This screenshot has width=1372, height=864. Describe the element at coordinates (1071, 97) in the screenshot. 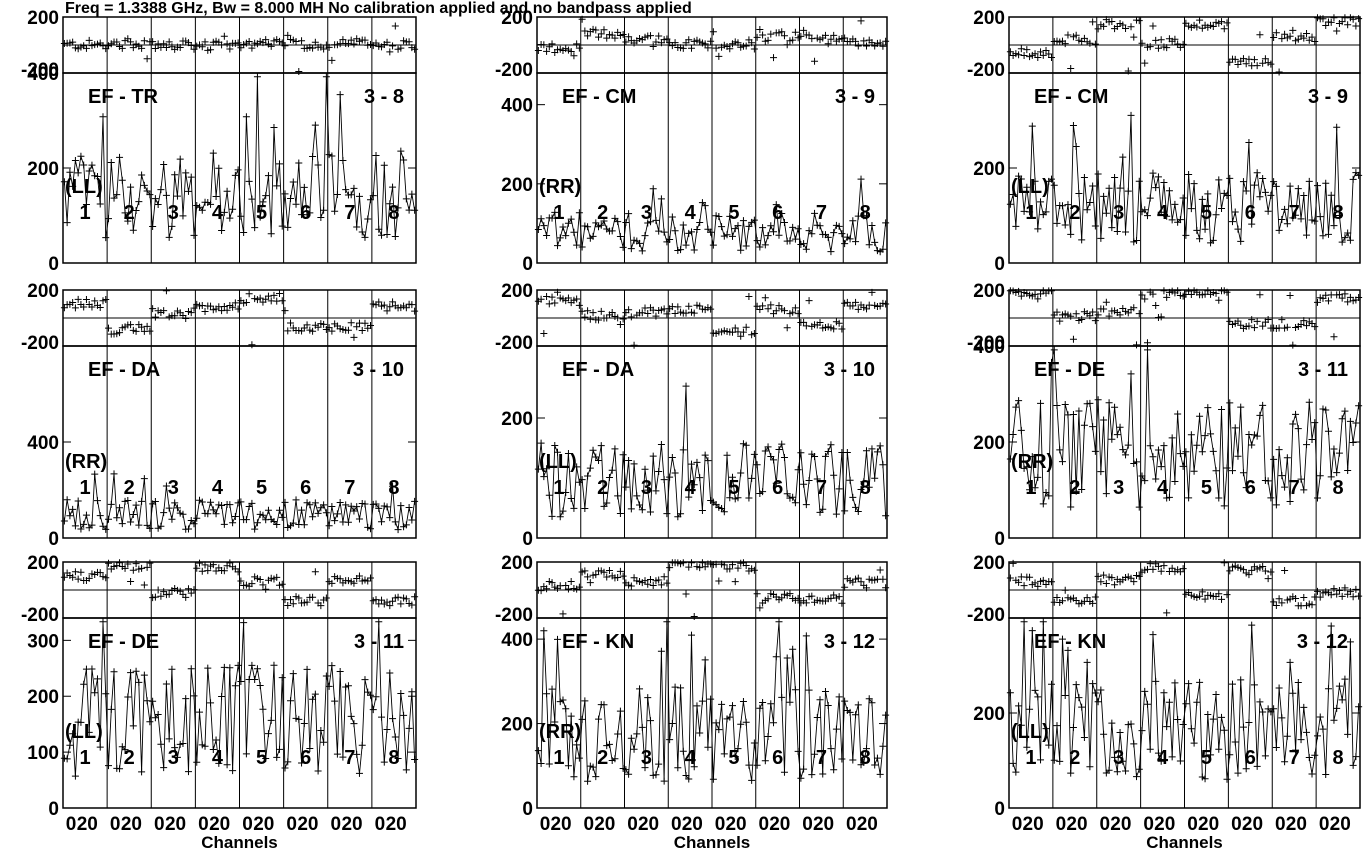

I see `baseline-label: EF - CM` at that location.